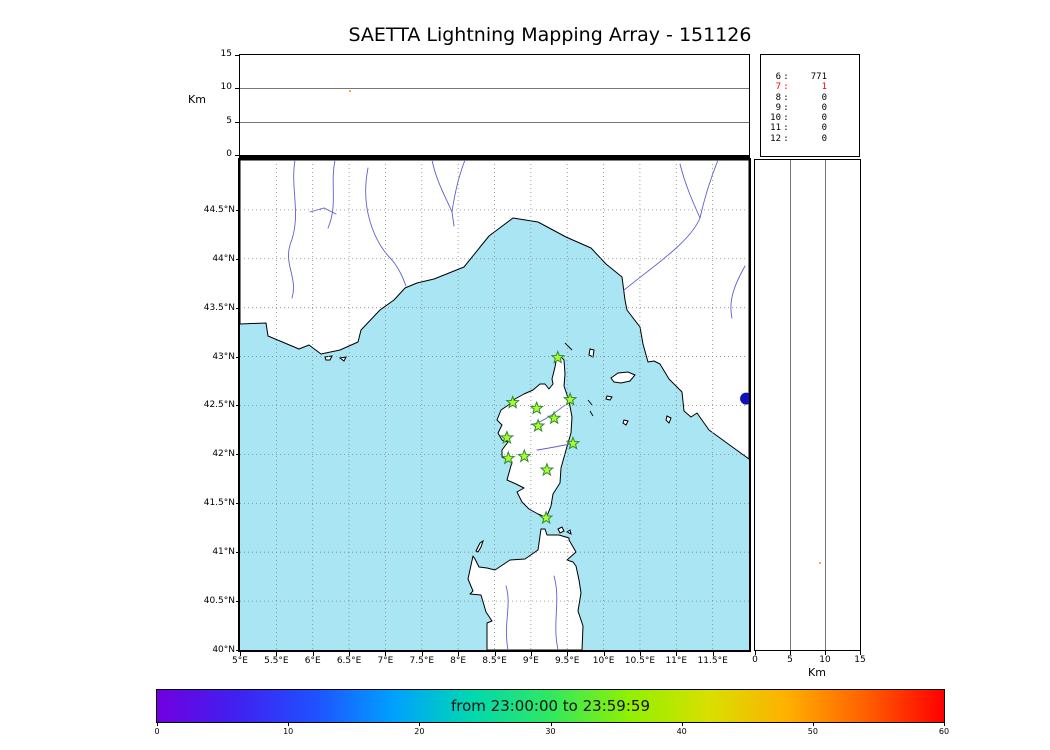  What do you see at coordinates (335, 358) in the screenshot?
I see `hyeres-islands` at bounding box center [335, 358].